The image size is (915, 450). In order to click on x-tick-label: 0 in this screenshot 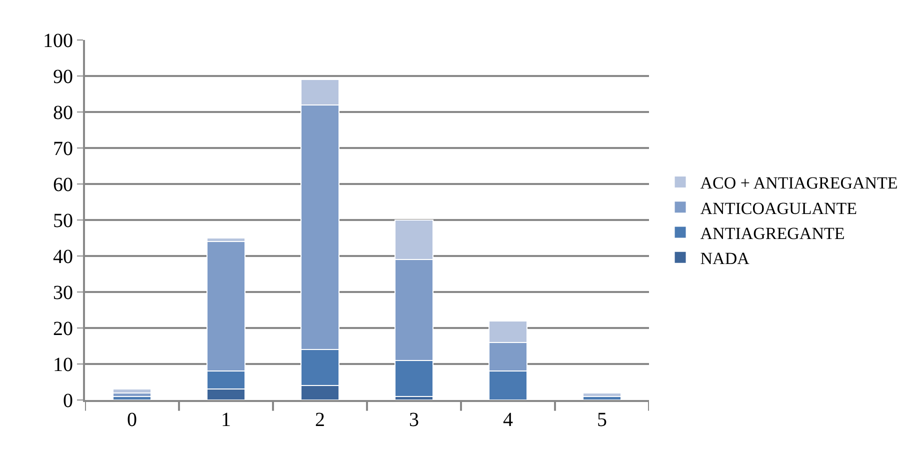, I will do `click(132, 420)`.